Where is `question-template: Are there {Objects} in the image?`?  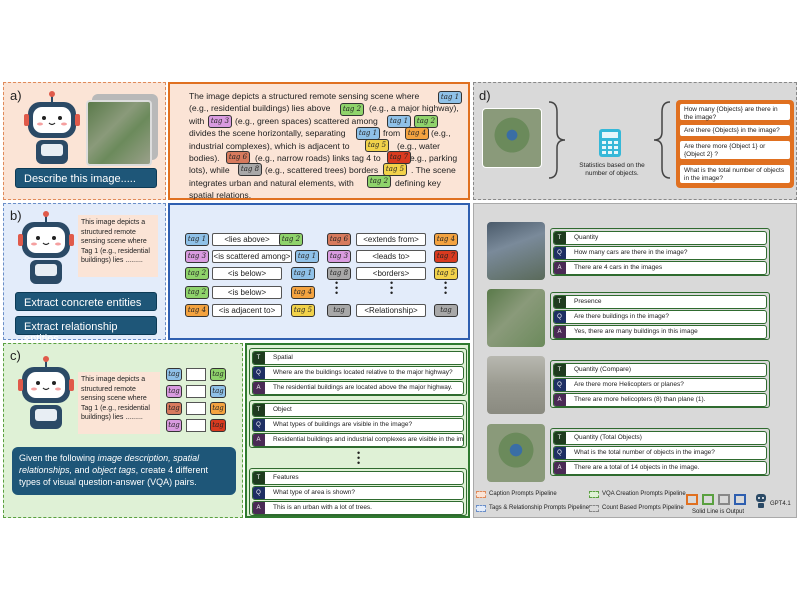
question-template: Are there {Objects} in the image? is located at coordinates (735, 130).